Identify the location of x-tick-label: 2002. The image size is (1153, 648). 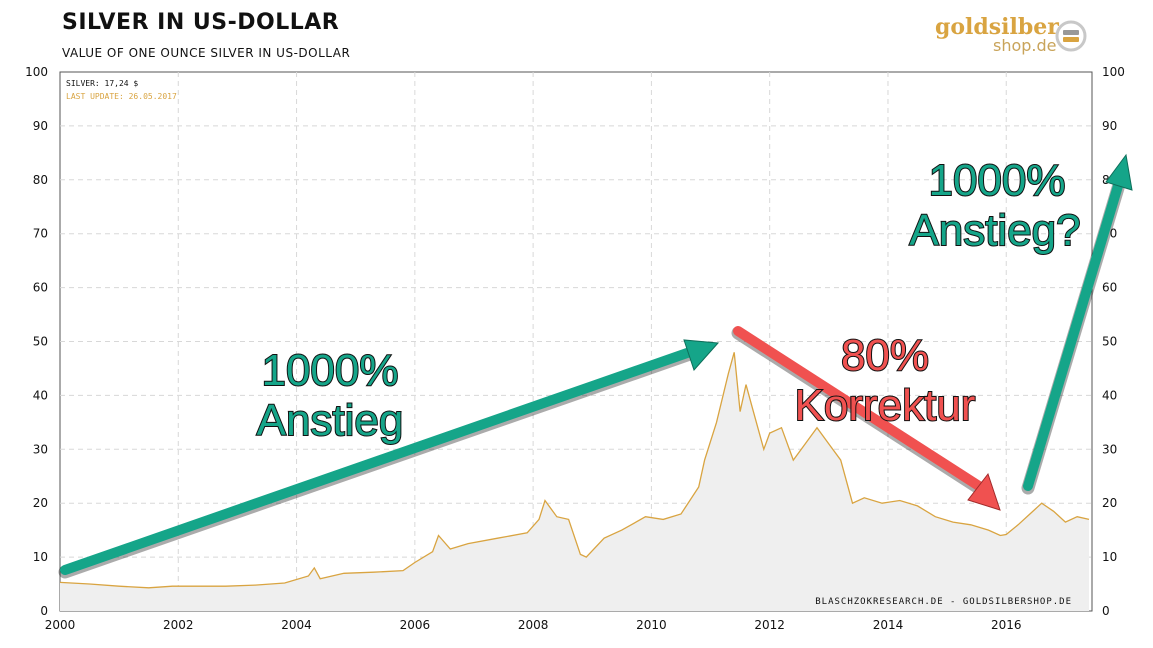
(178, 625).